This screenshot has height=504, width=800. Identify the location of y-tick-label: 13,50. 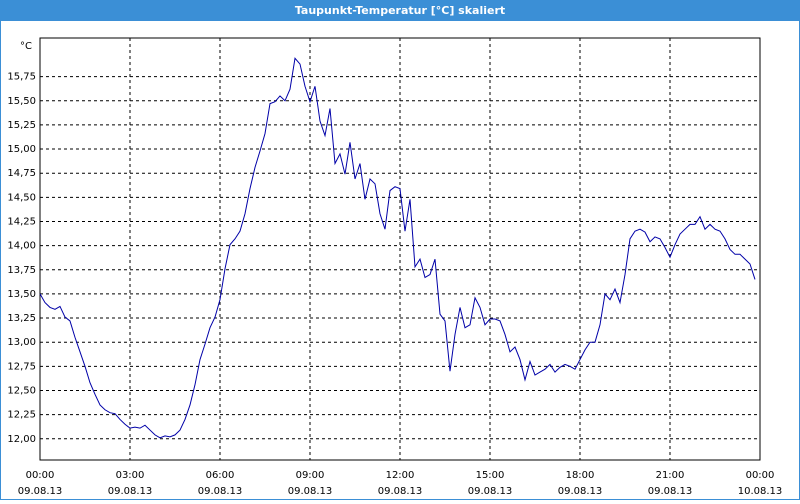
(21, 294).